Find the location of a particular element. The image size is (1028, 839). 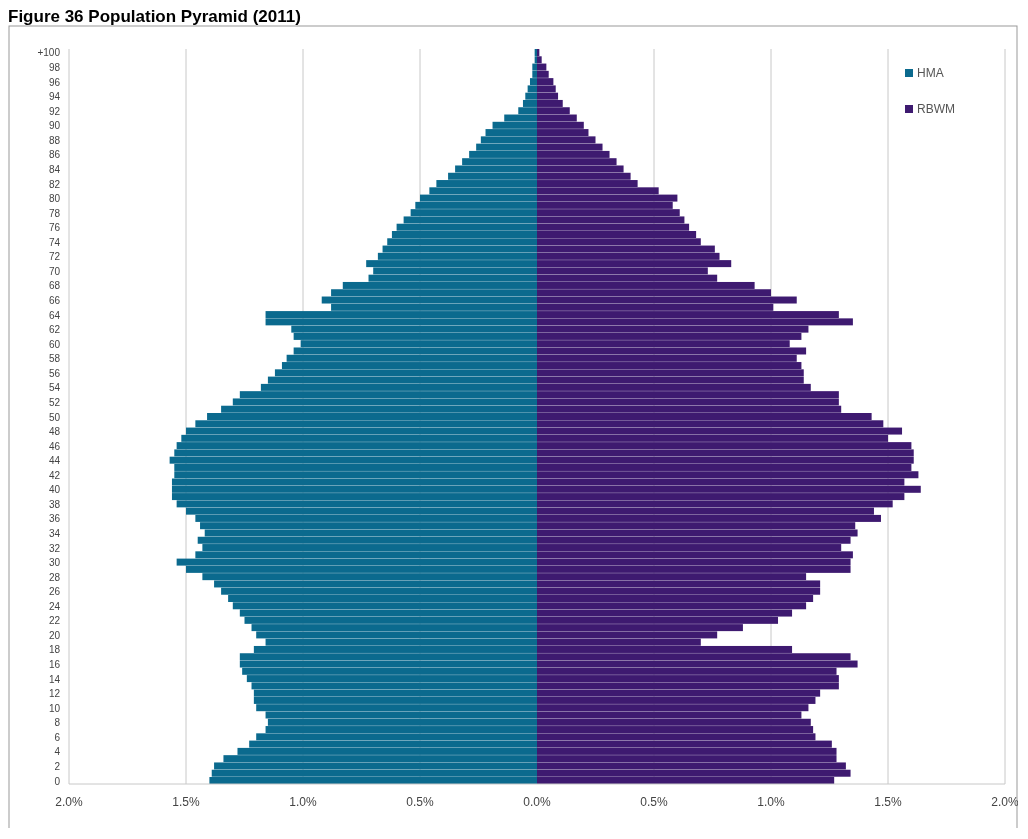

legend-label: RBWM is located at coordinates (936, 109).